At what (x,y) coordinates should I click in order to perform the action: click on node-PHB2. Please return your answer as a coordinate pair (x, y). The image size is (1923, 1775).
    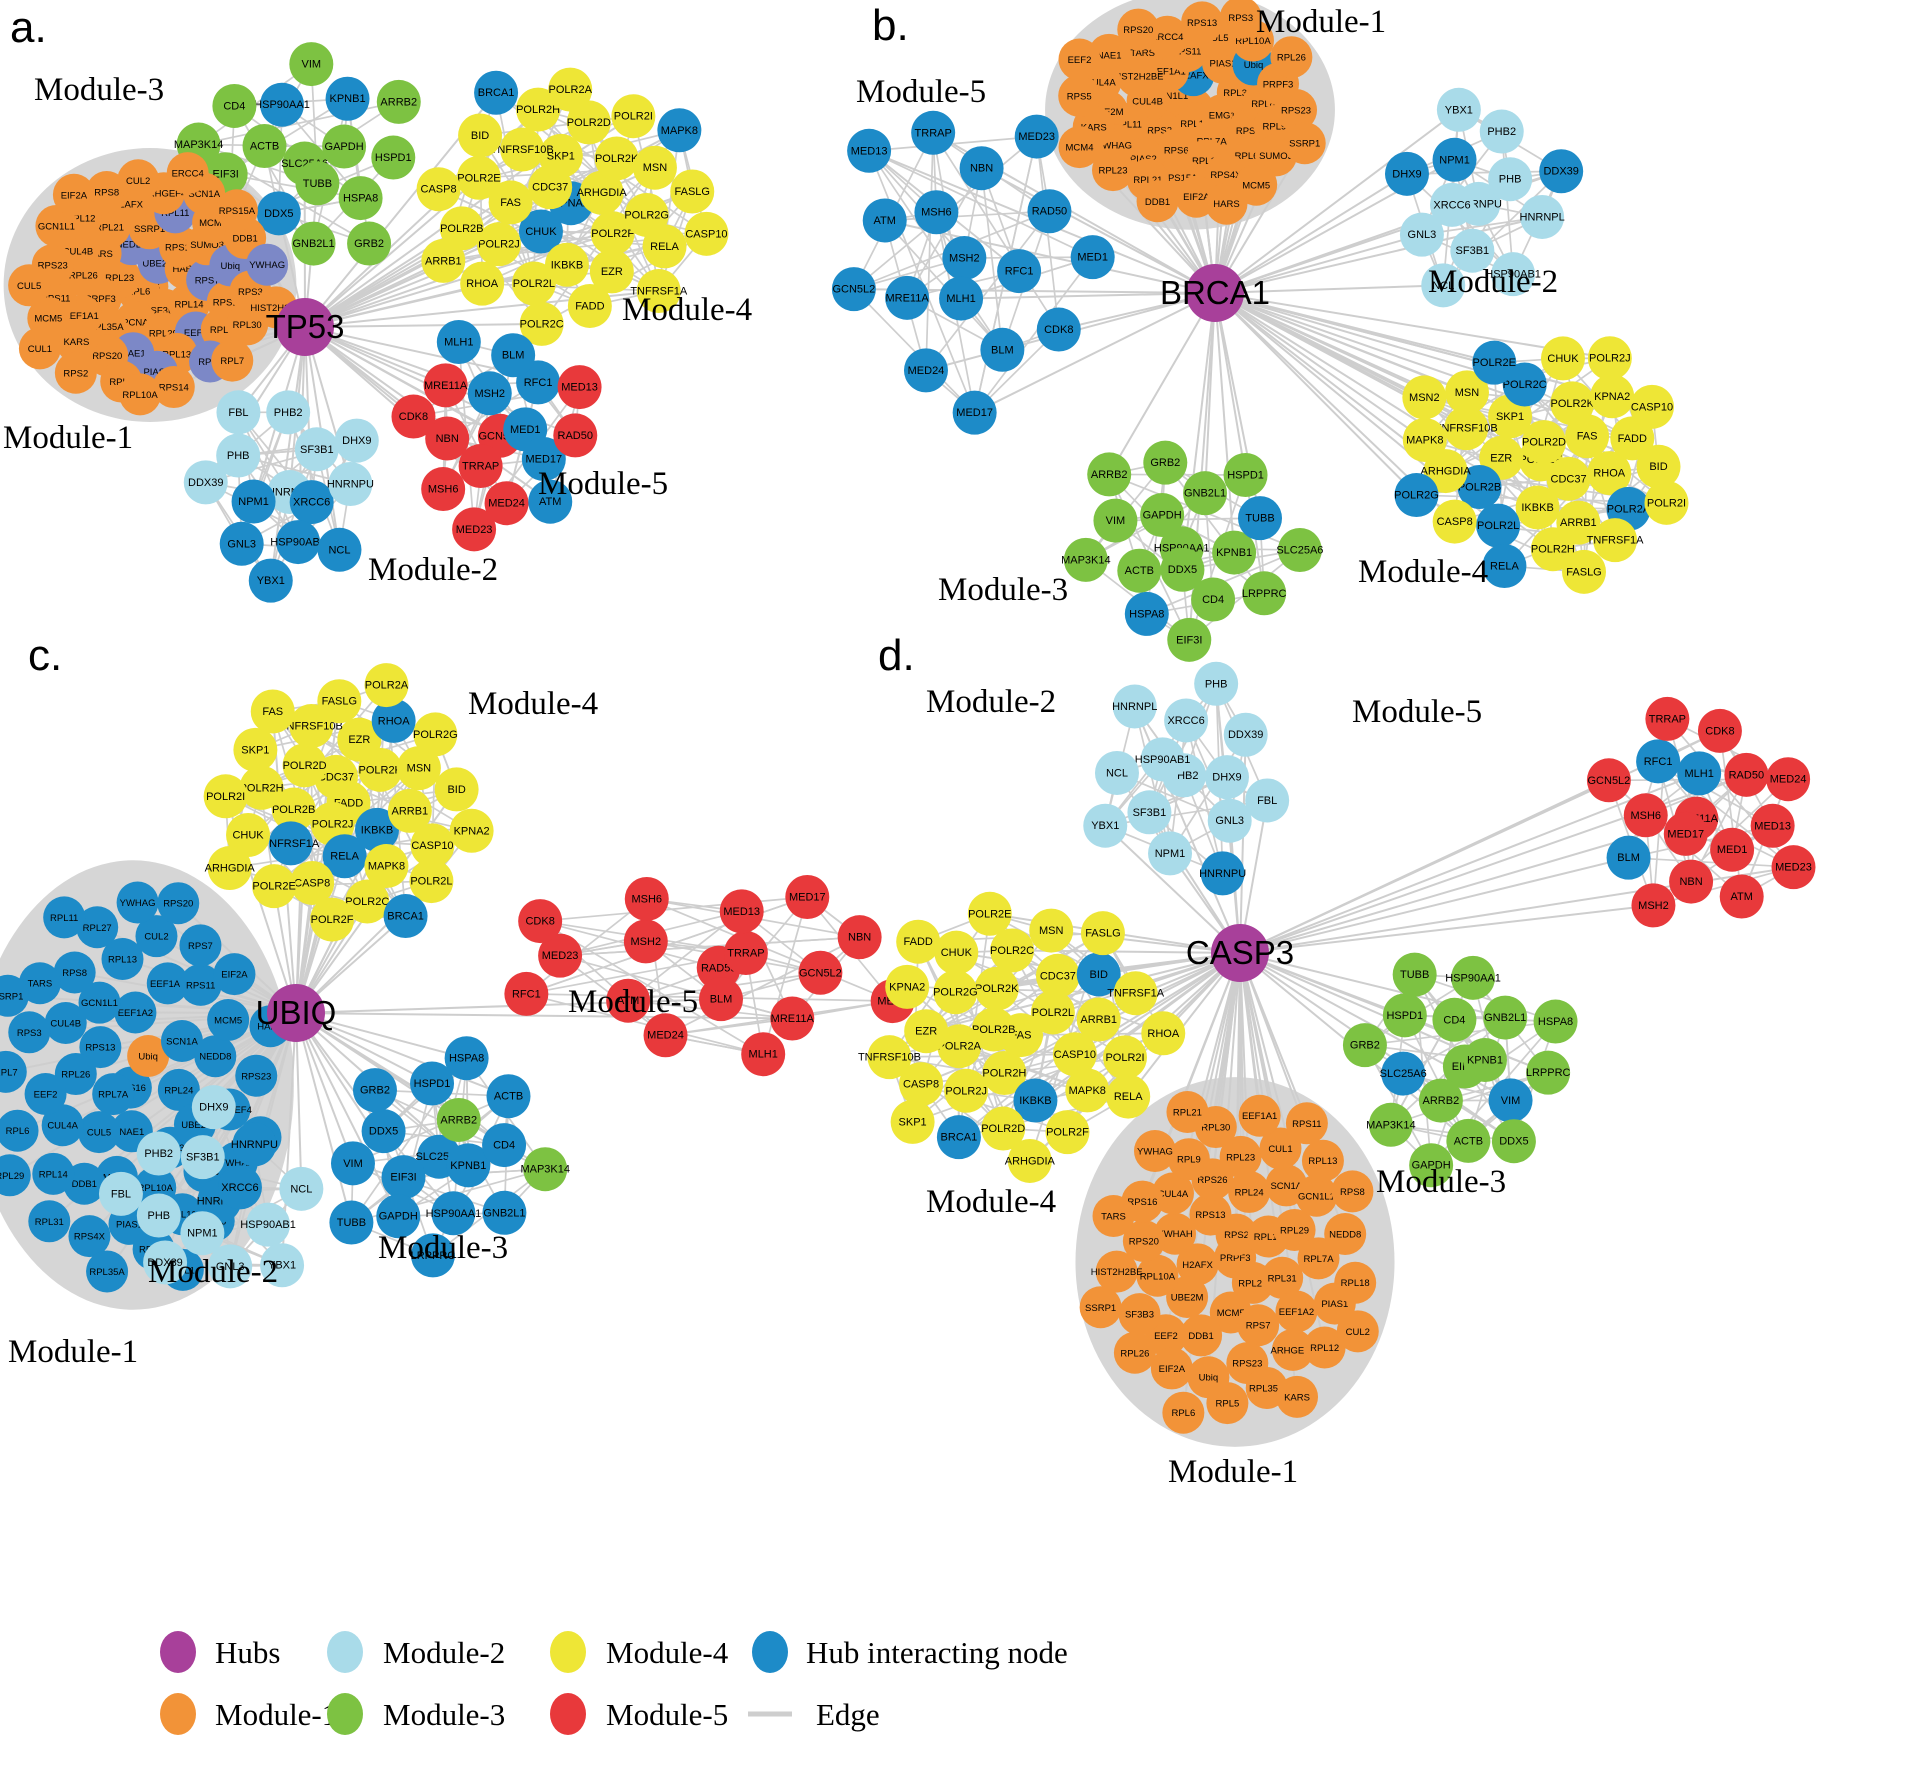
    Looking at the image, I should click on (1501, 131).